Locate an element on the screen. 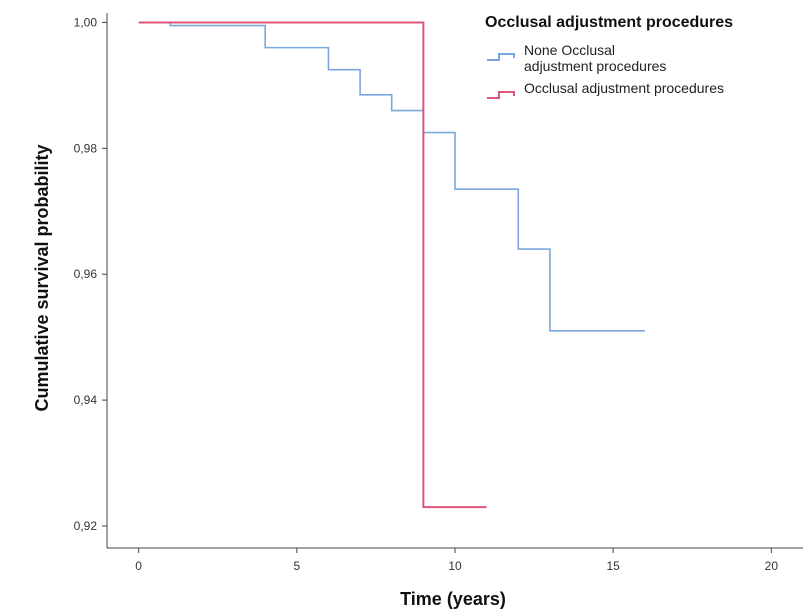 This screenshot has height=612, width=805. x-axis-title: Time (years) is located at coordinates (453, 599).